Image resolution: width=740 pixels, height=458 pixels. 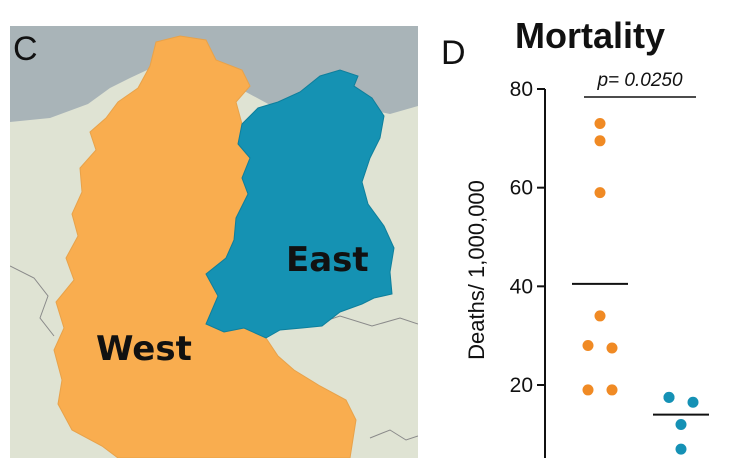 I want to click on panel-letter-c: C, so click(x=25, y=49).